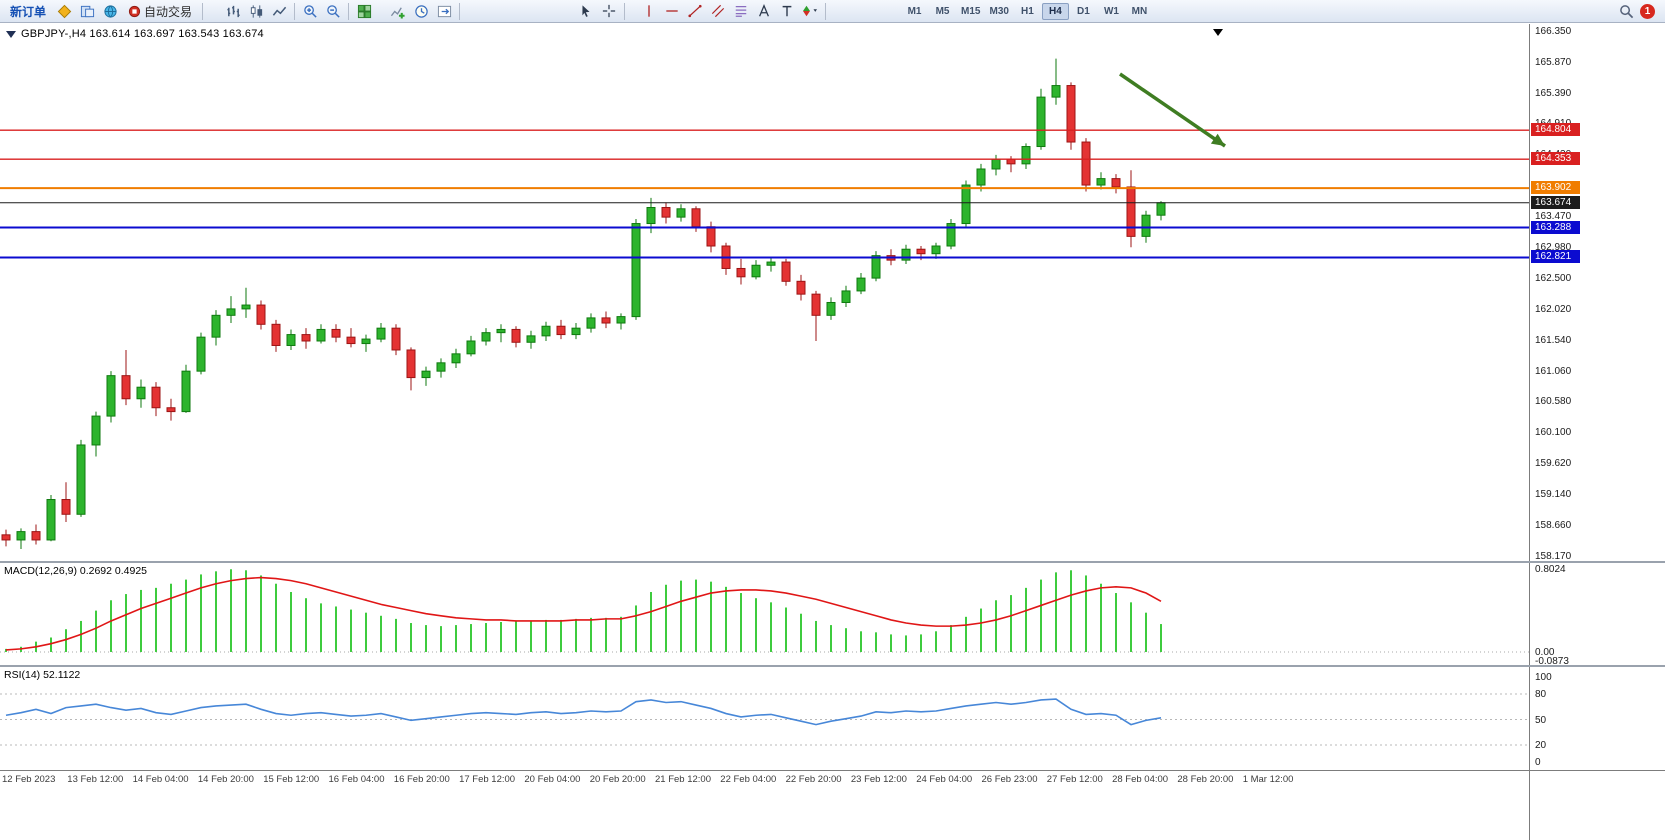 The width and height of the screenshot is (1665, 840). What do you see at coordinates (1083, 11) in the screenshot?
I see `timeframe-d1: D1` at bounding box center [1083, 11].